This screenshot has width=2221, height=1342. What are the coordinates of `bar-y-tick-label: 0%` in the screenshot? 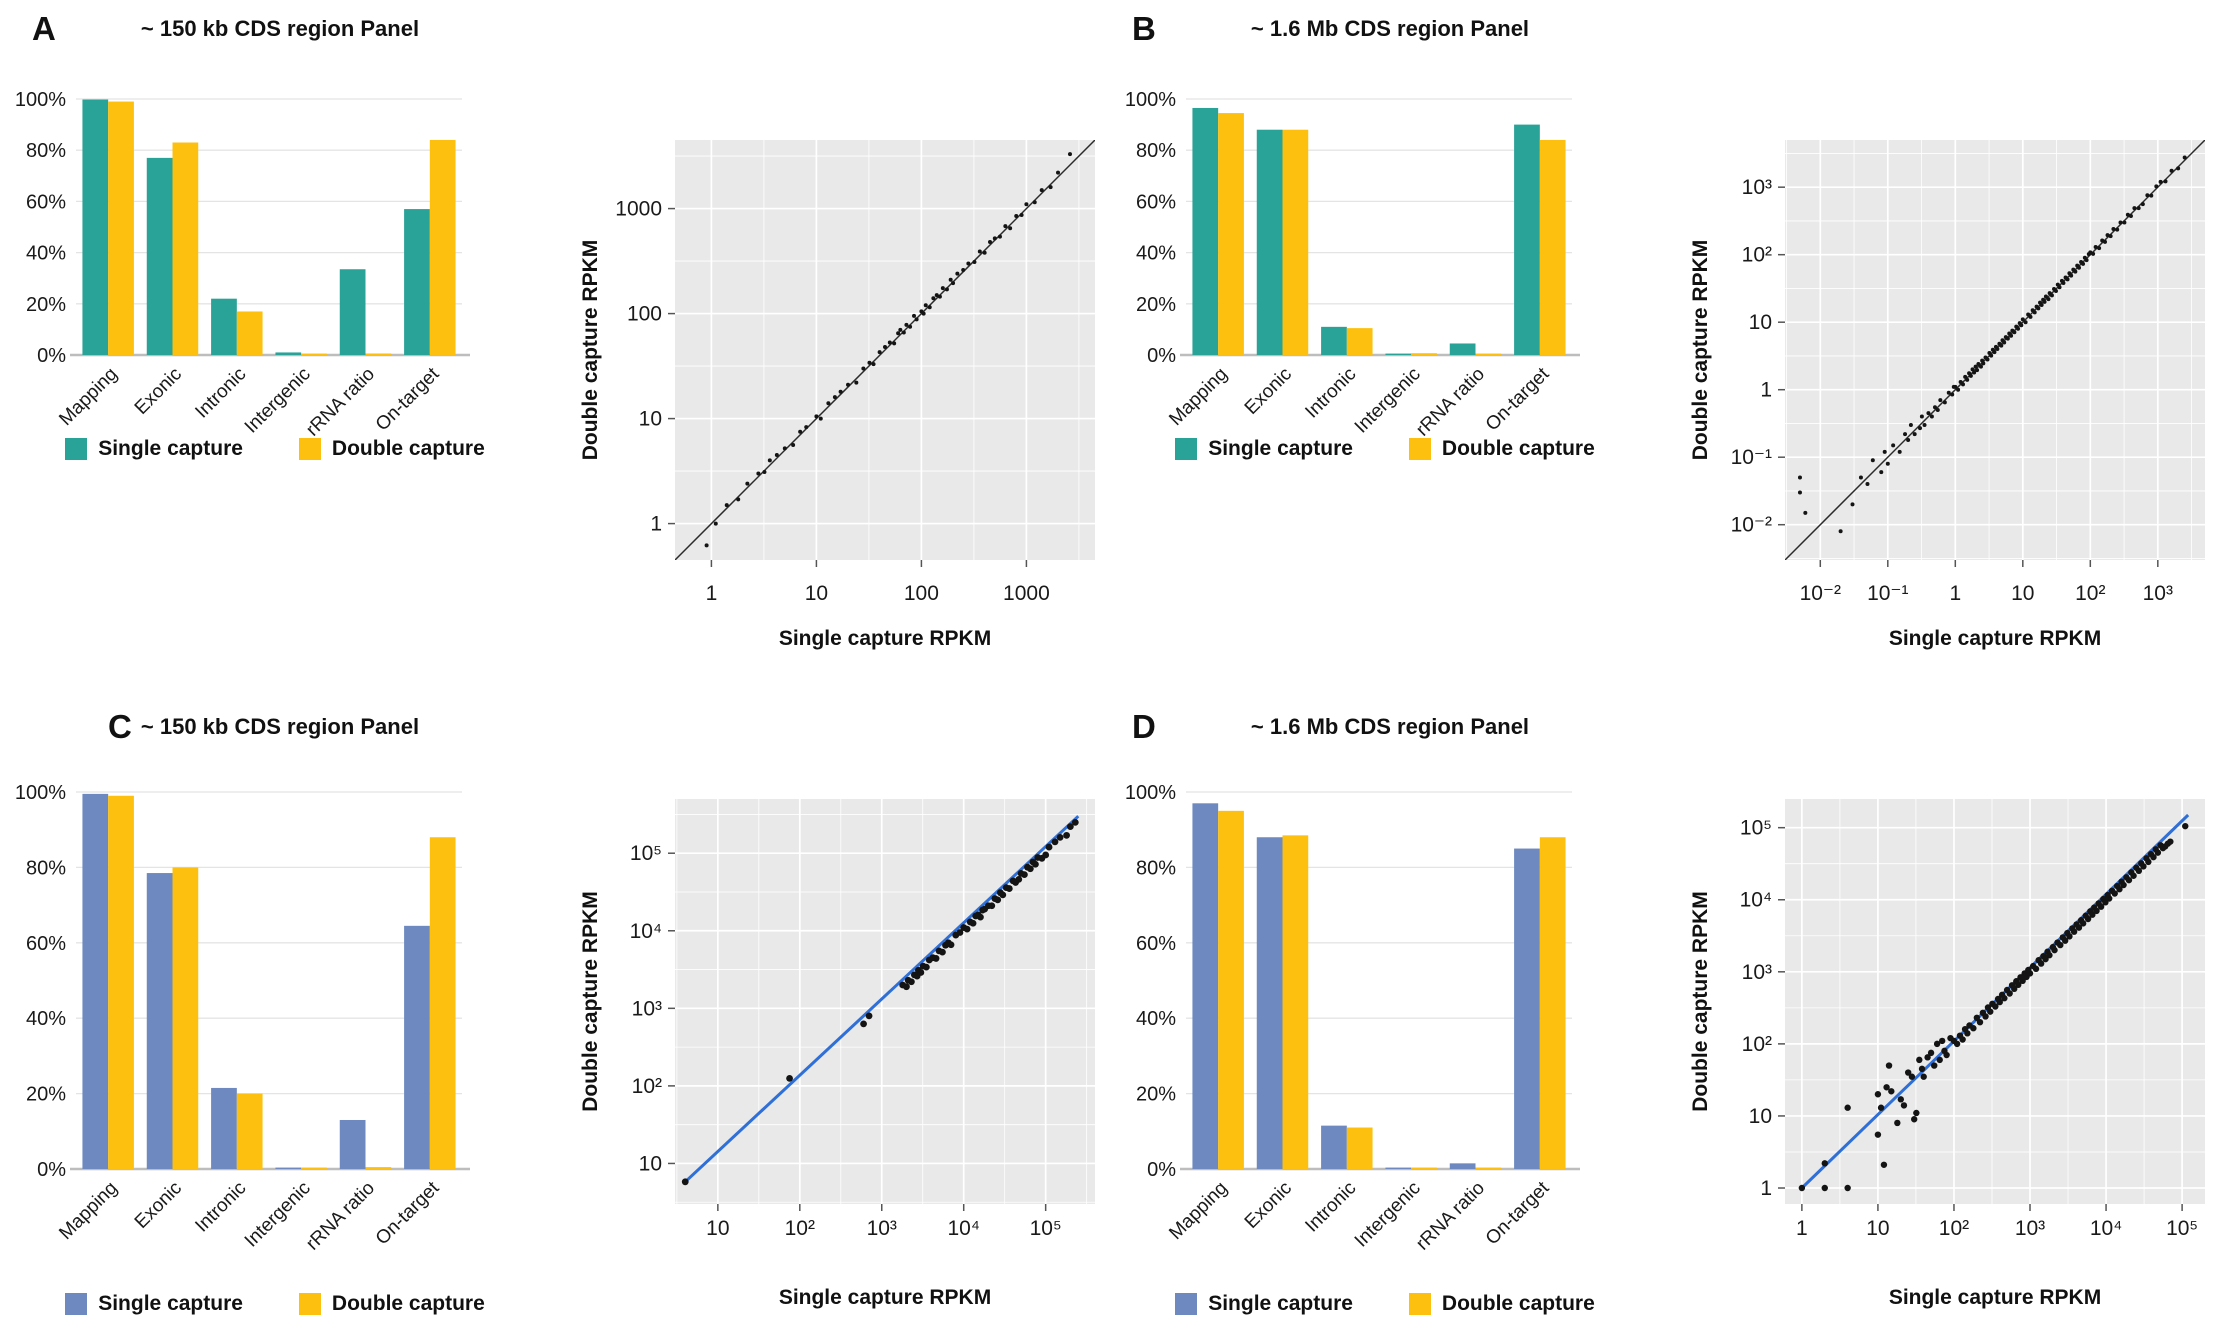 It's located at (51, 1170).